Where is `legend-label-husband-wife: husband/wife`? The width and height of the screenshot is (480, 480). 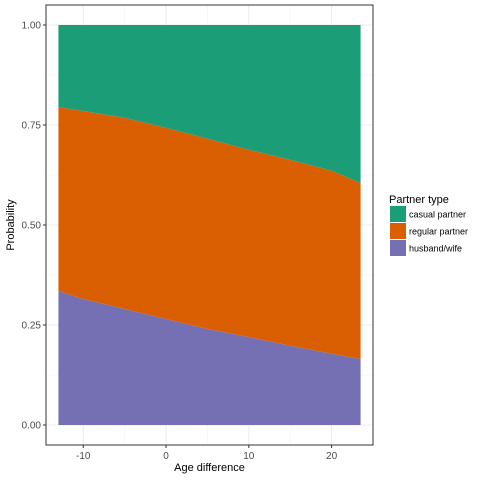 legend-label-husband-wife: husband/wife is located at coordinates (435, 249).